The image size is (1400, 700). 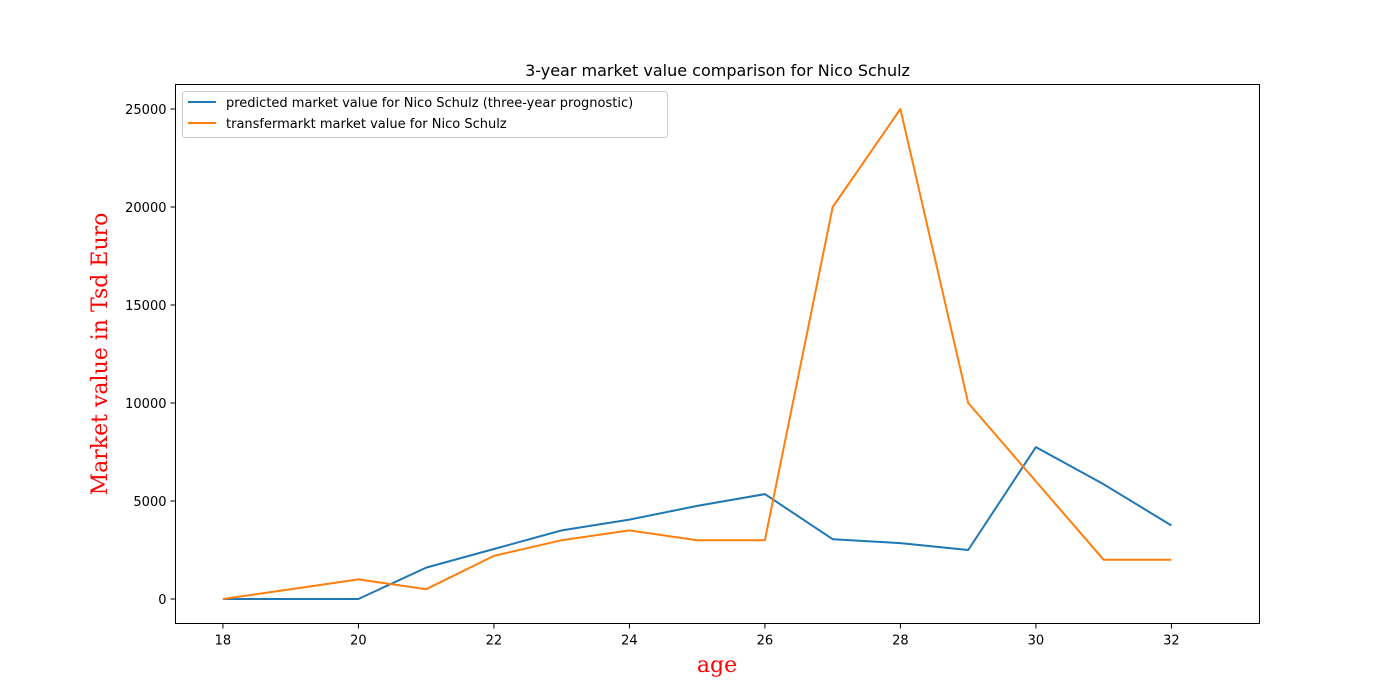 I want to click on x-tick-label: 22, so click(x=494, y=641).